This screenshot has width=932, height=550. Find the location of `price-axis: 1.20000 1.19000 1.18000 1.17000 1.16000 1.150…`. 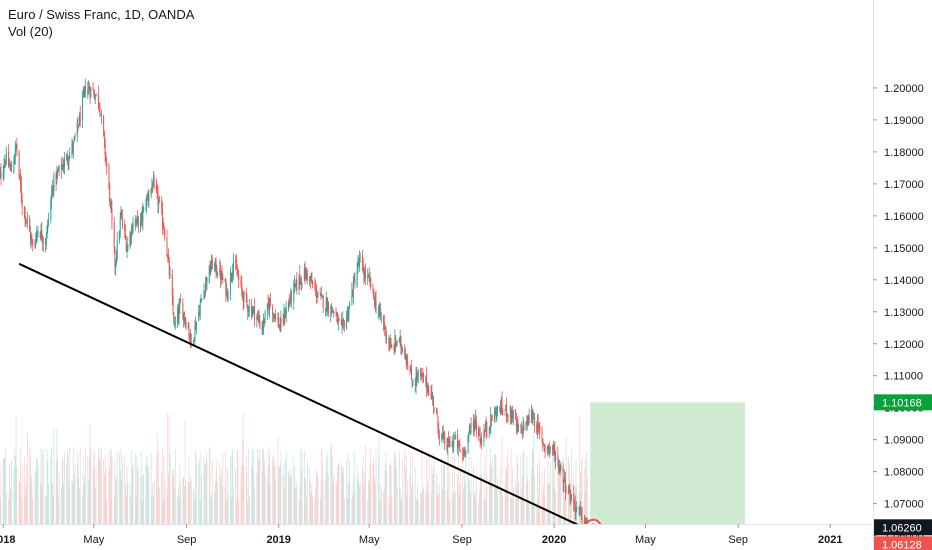

price-axis: 1.20000 1.19000 1.18000 1.17000 1.16000 1.150… is located at coordinates (898, 275).